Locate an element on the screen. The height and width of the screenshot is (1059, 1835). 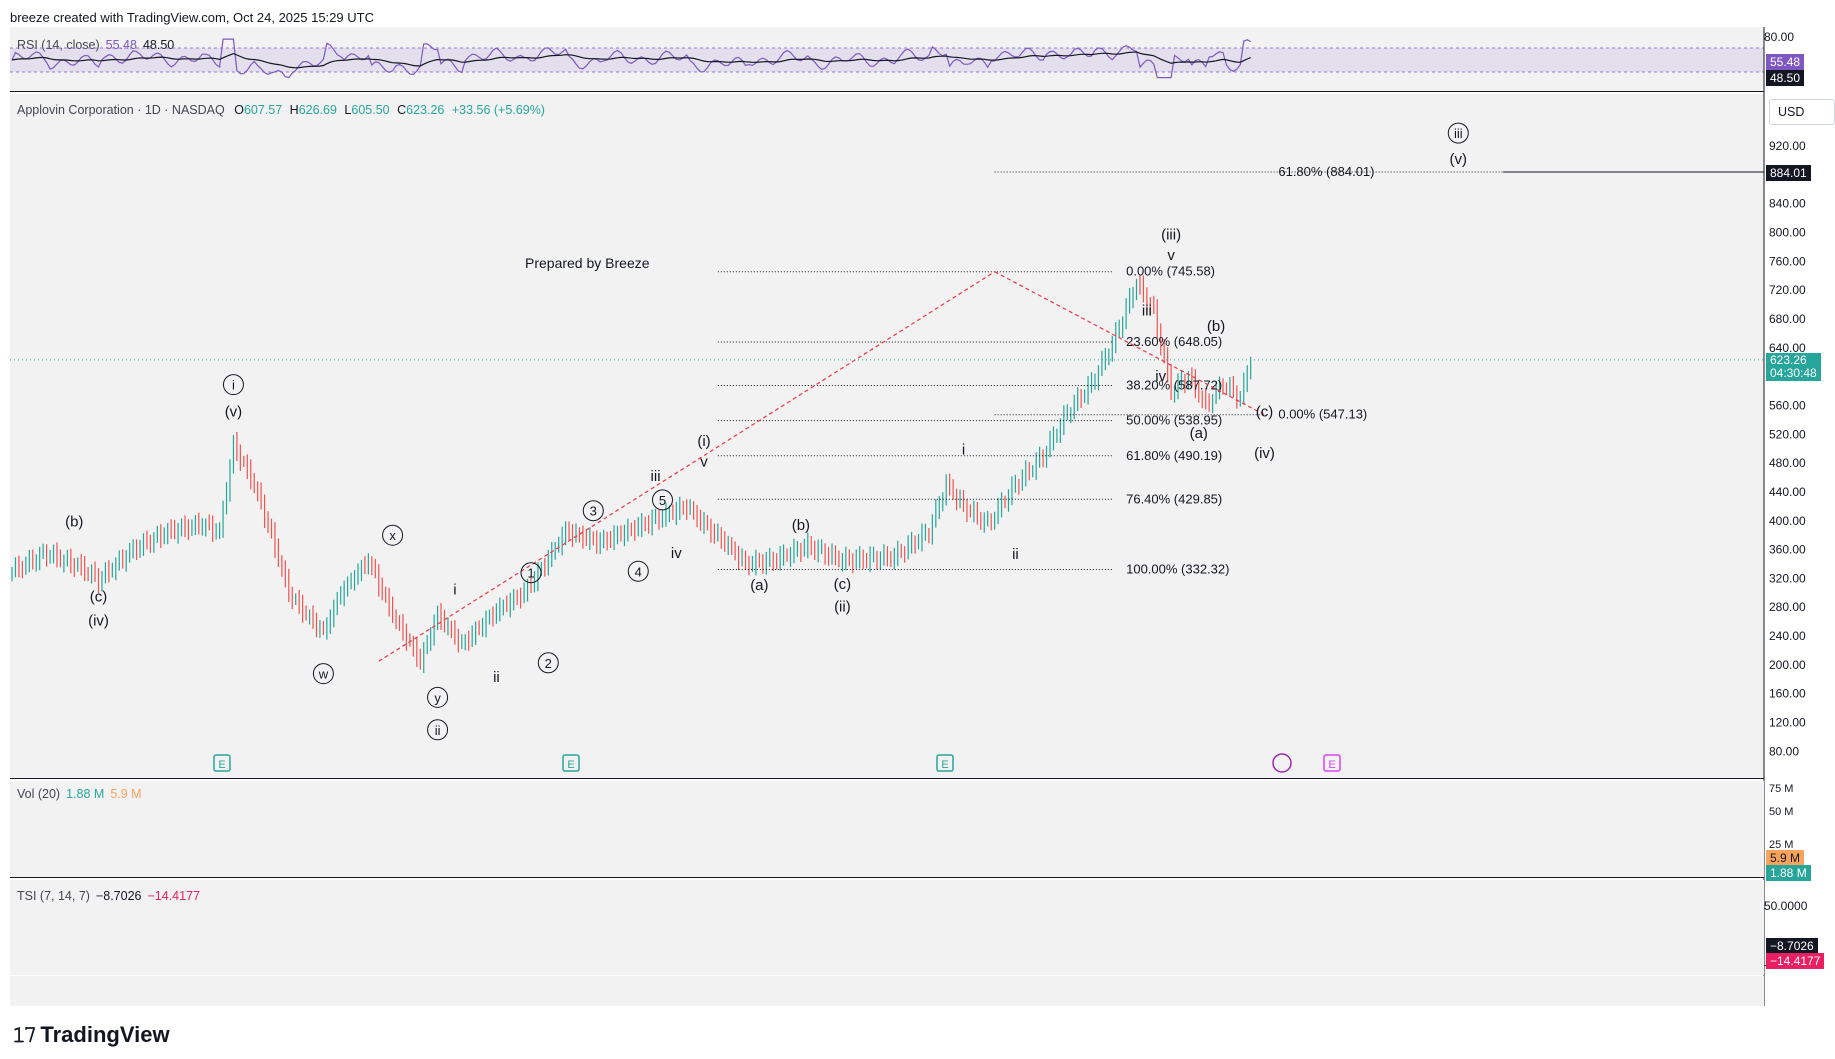
volume-value: 1.88 M is located at coordinates (85, 794).